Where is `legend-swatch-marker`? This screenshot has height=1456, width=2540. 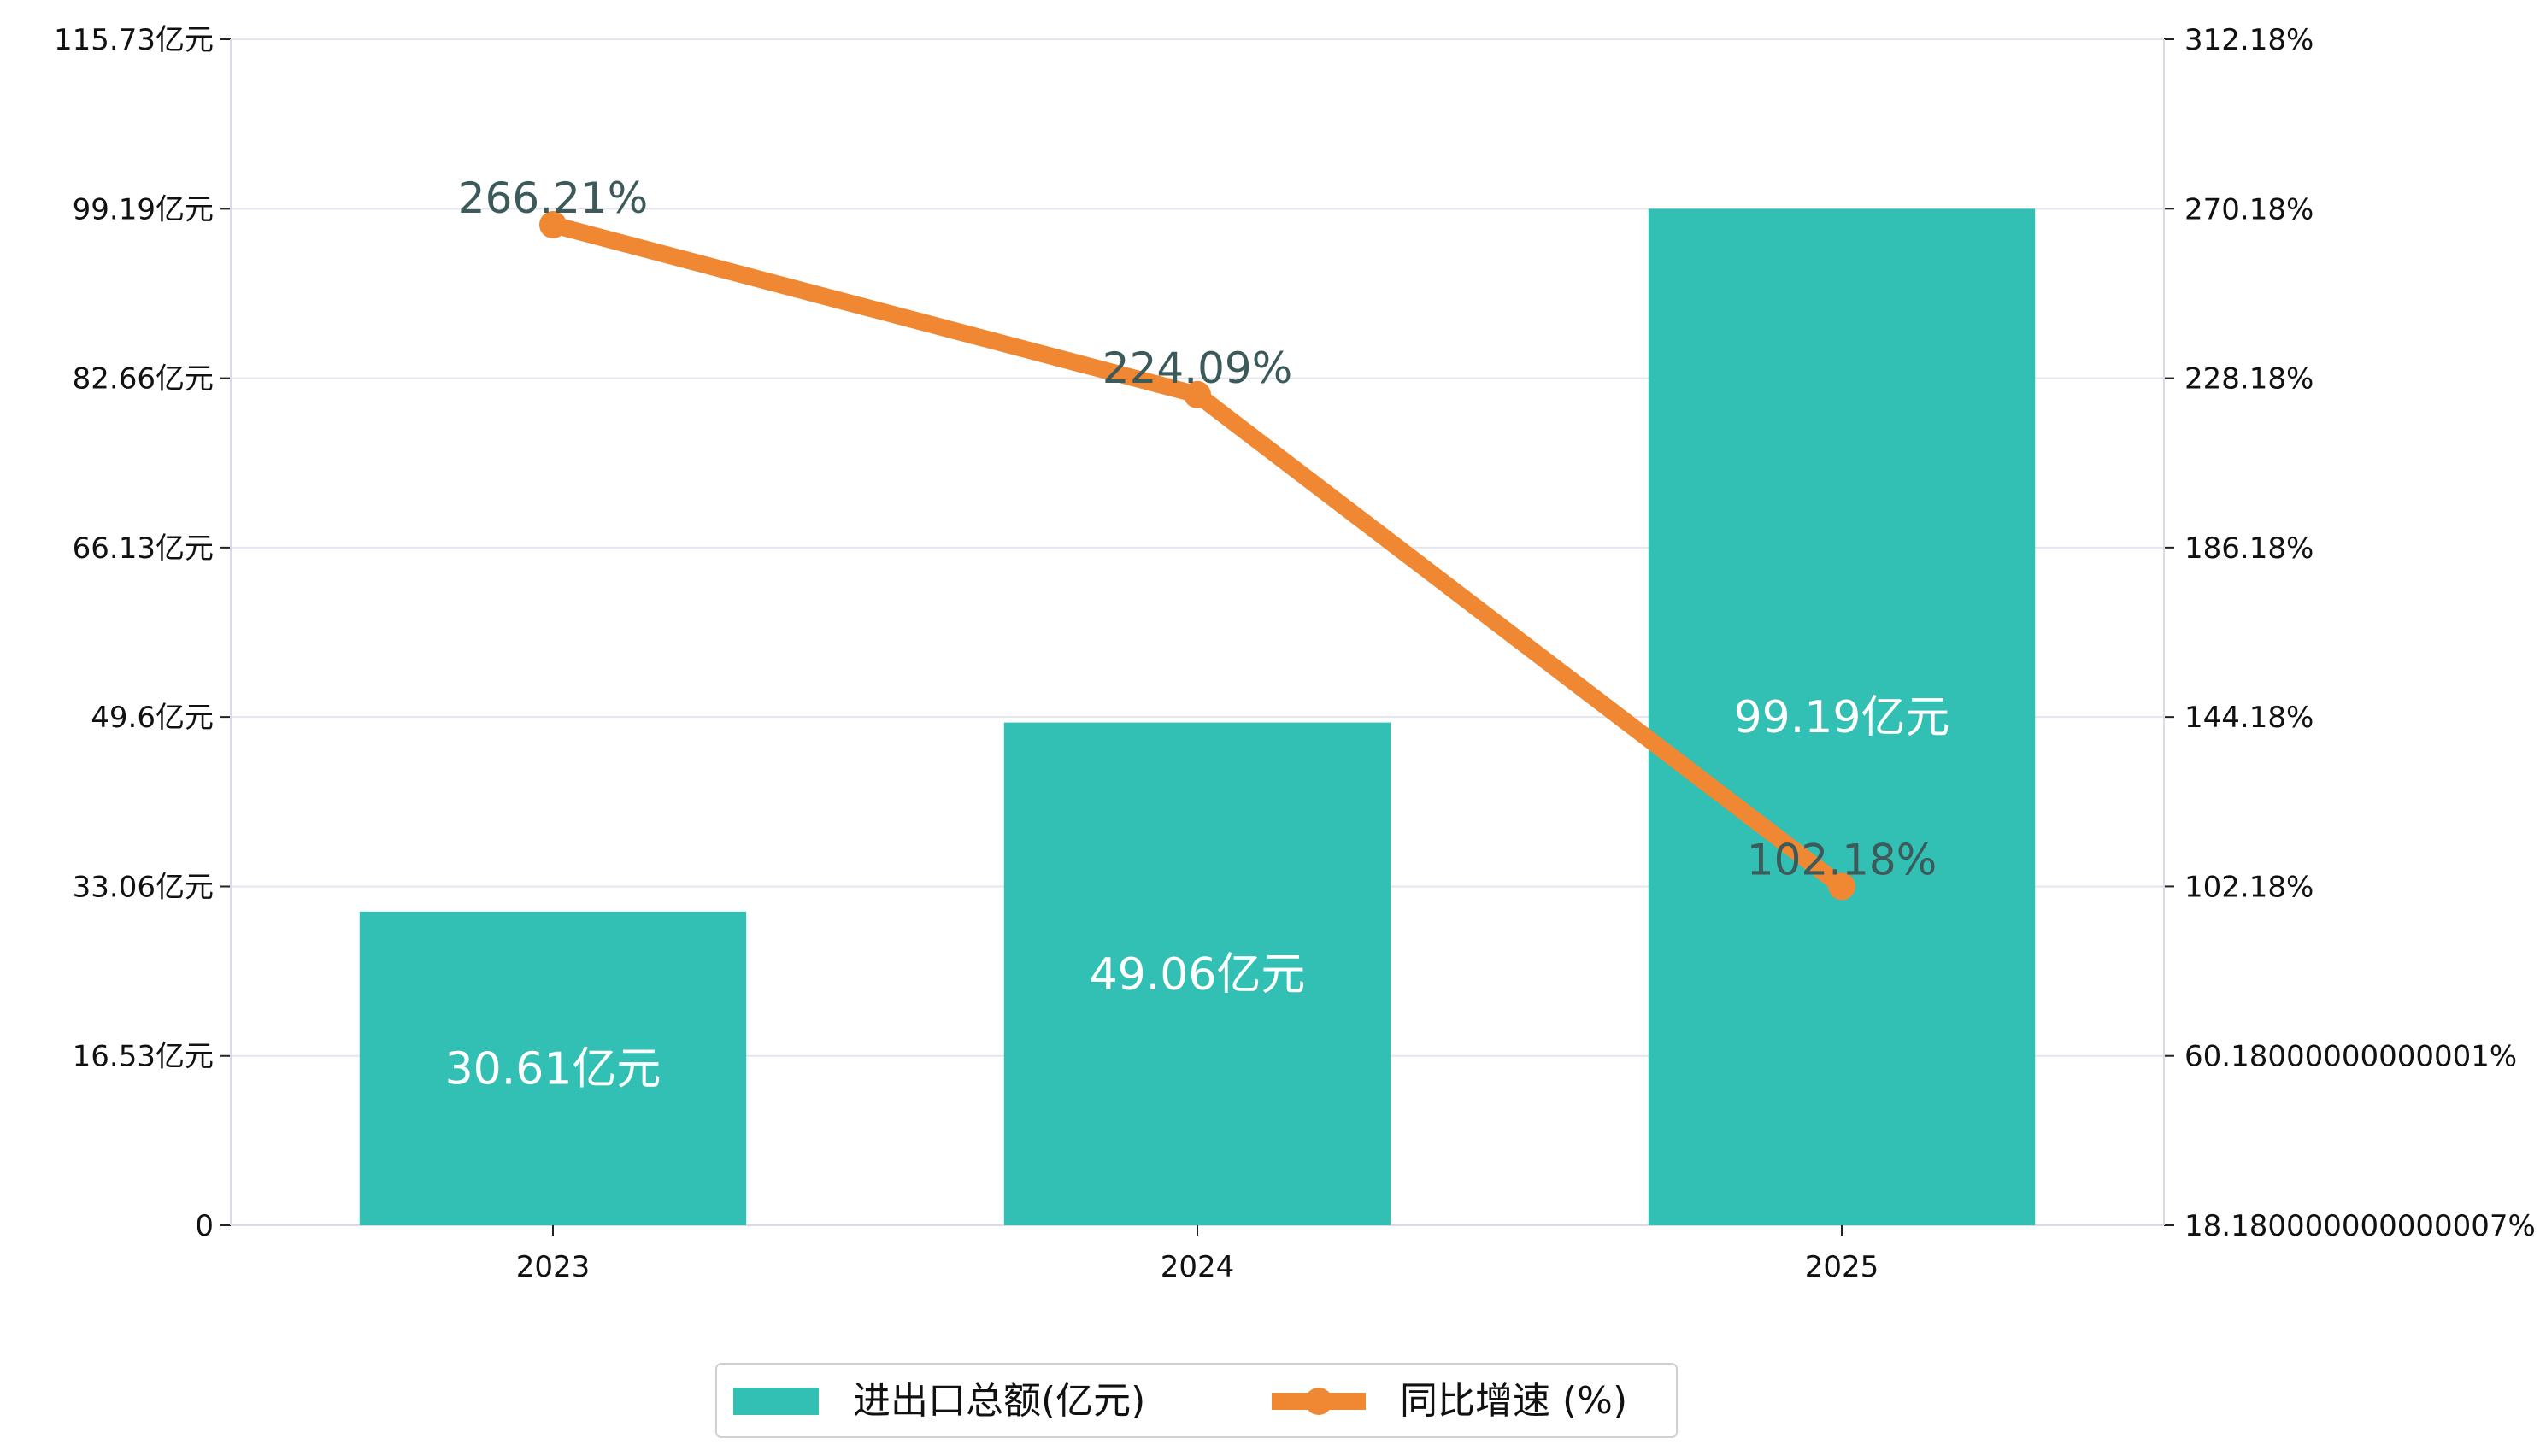 legend-swatch-marker is located at coordinates (1318, 1401).